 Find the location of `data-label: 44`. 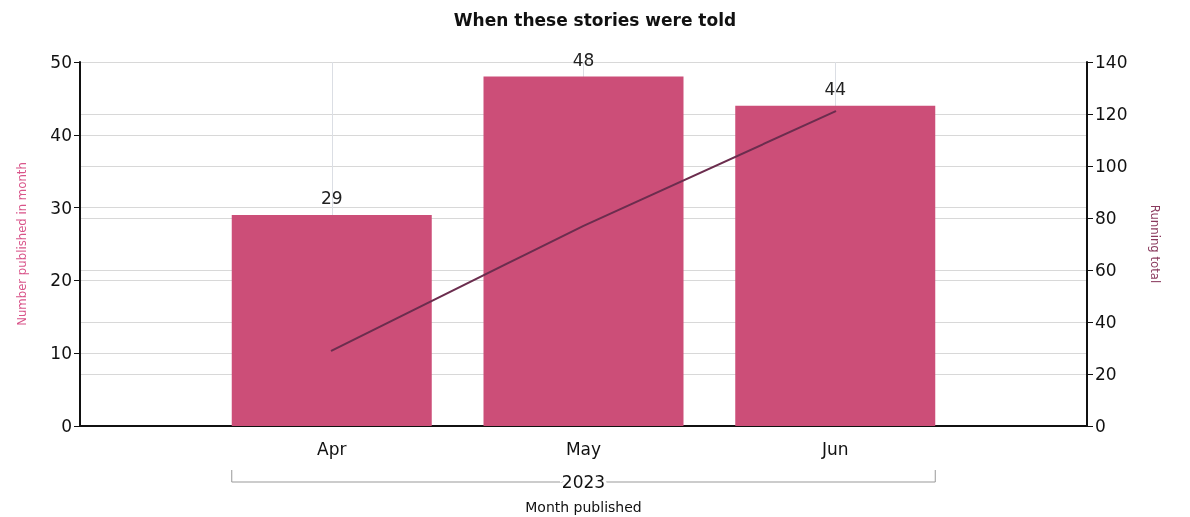

data-label: 44 is located at coordinates (835, 89).